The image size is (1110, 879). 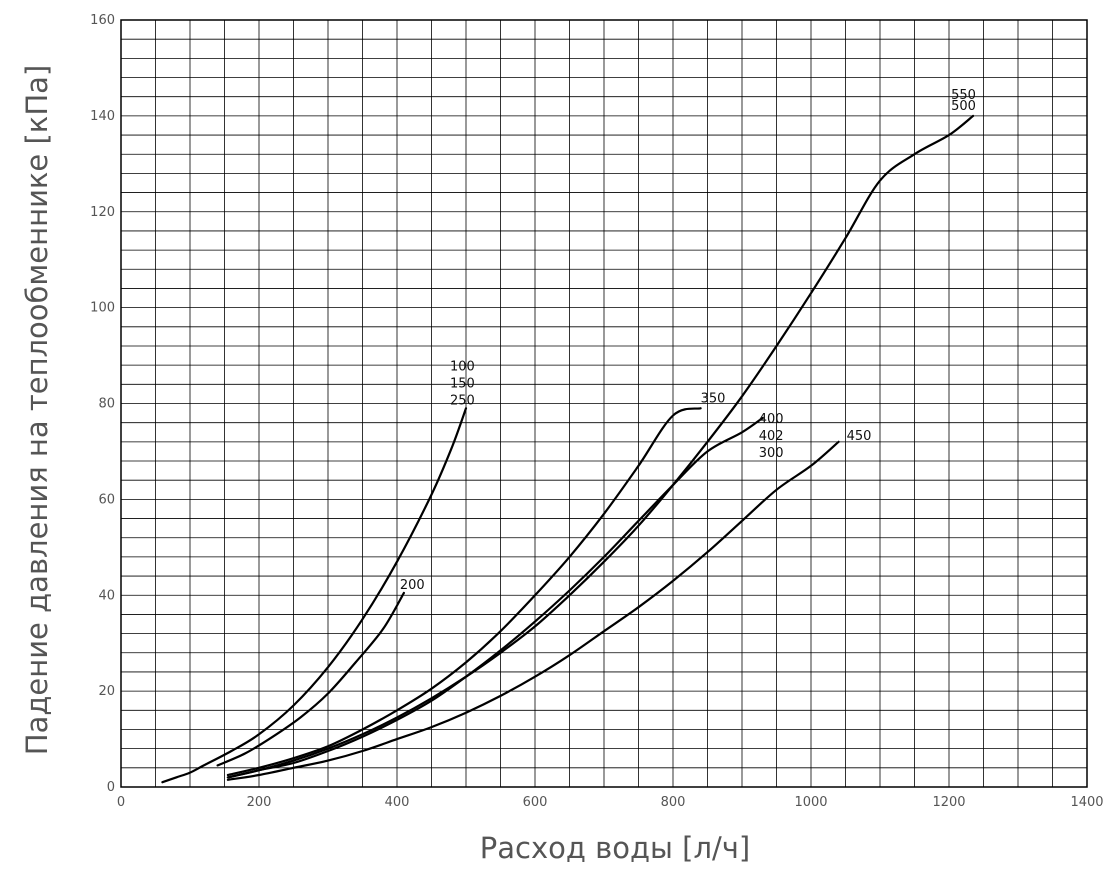 What do you see at coordinates (106, 691) in the screenshot?
I see `y-tick-label: 20` at bounding box center [106, 691].